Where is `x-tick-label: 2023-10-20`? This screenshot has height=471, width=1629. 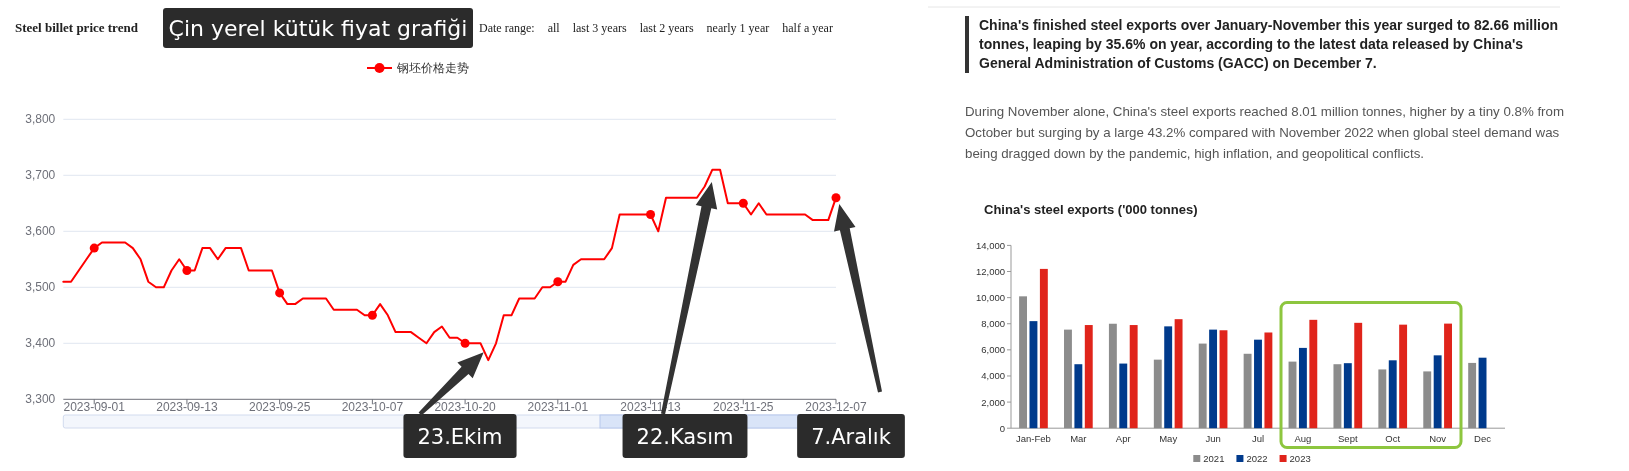
x-tick-label: 2023-10-20 is located at coordinates (465, 407).